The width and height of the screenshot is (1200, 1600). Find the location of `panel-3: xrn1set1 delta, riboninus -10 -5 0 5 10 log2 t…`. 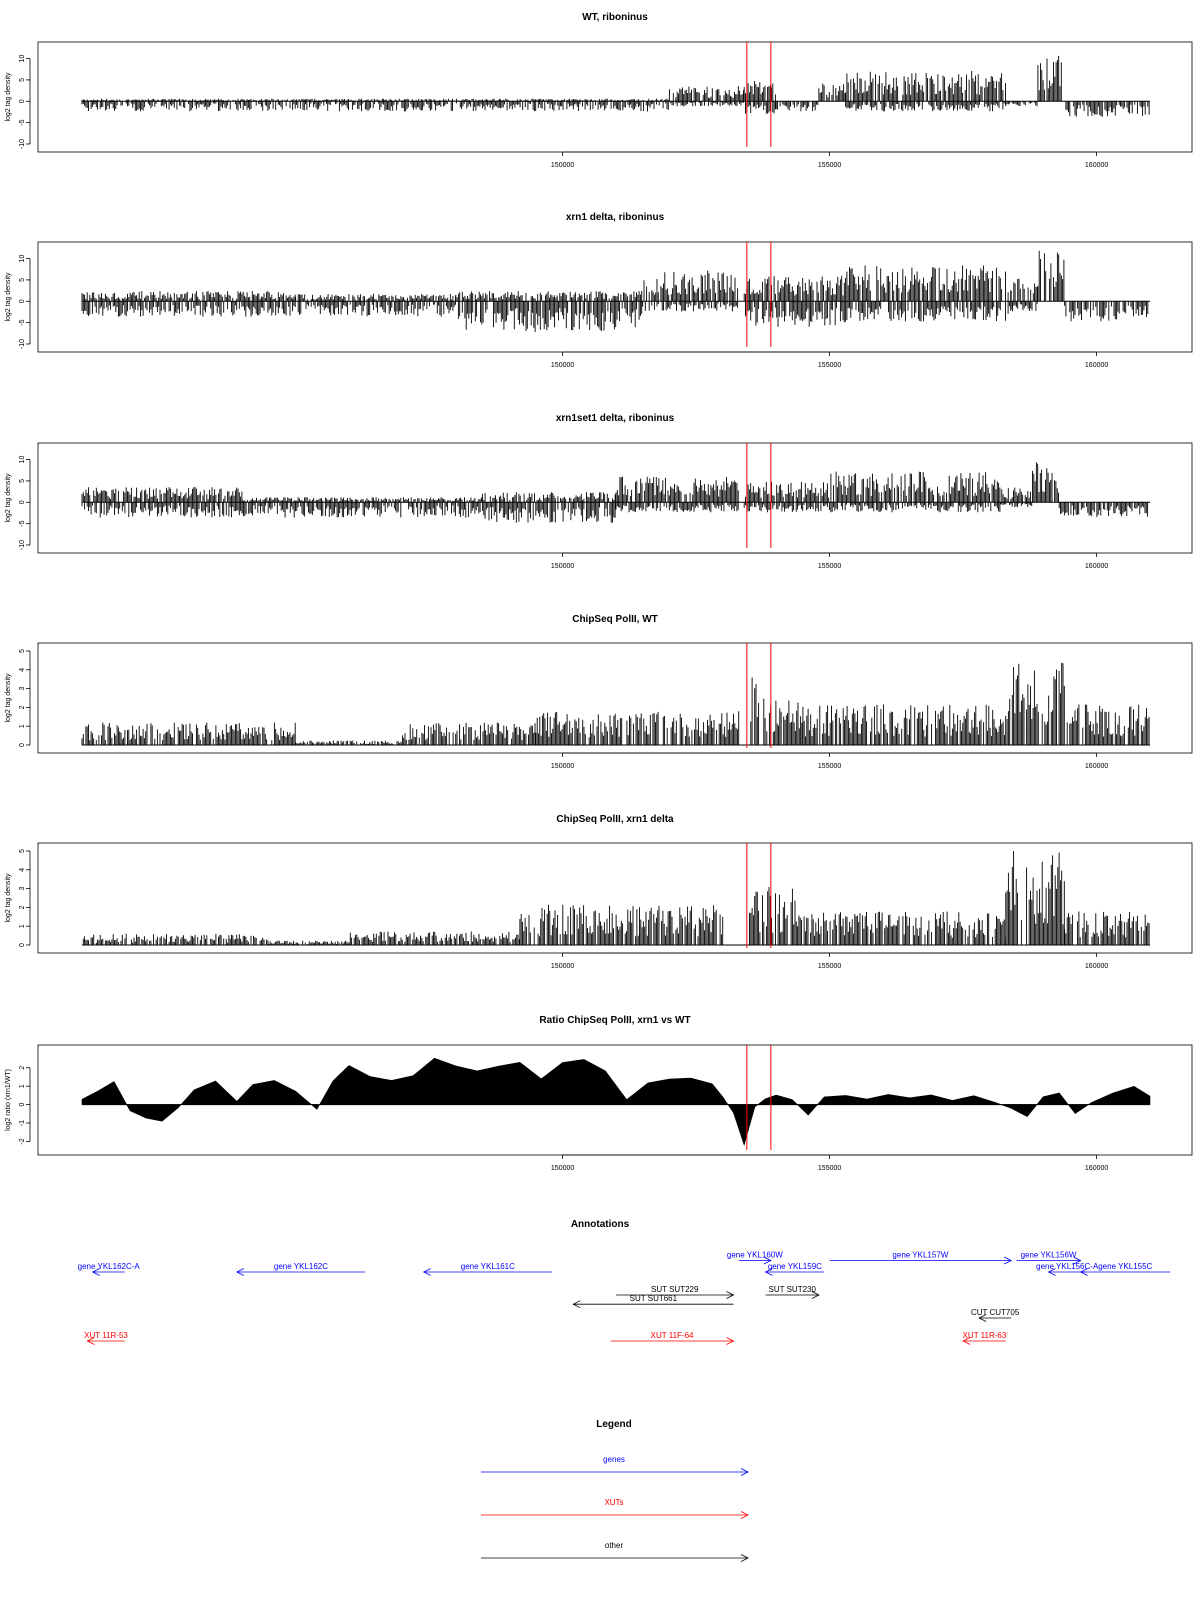

panel-3: xrn1set1 delta, riboninus -10 -5 0 5 10 log2 t… is located at coordinates (599, 491).